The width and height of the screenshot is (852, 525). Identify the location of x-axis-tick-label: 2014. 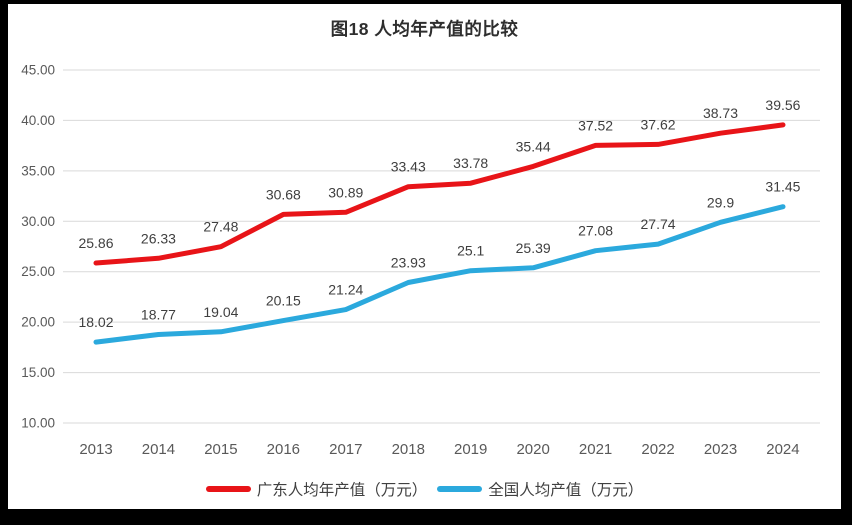
(158, 449).